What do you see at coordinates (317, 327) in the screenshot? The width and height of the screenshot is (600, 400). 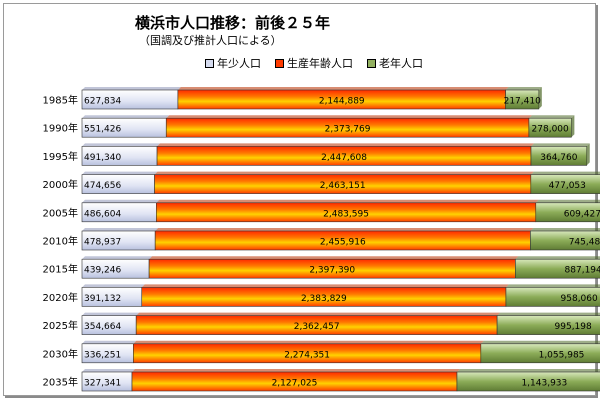 I see `data-label-working-age: 2,362,457` at bounding box center [317, 327].